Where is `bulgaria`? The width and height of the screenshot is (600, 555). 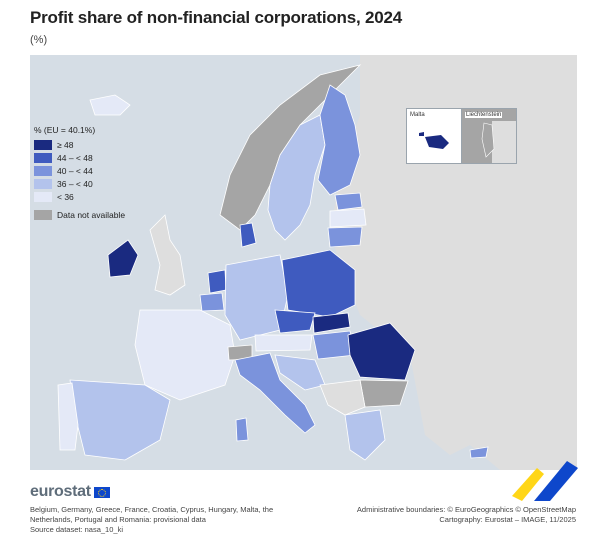
bulgaria is located at coordinates (384, 393).